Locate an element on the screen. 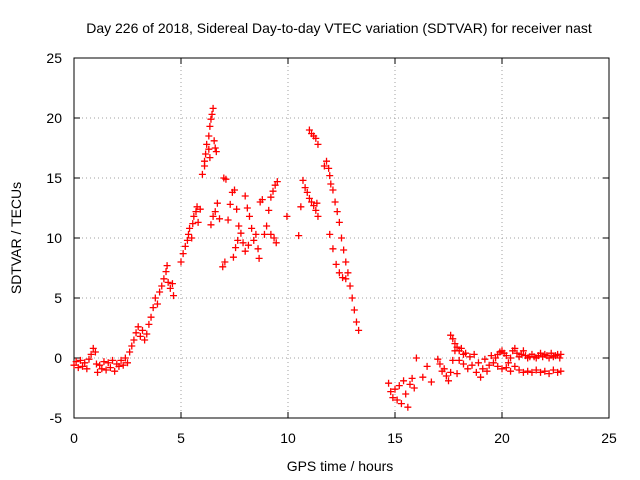  x-tick-label: 0 is located at coordinates (74, 438).